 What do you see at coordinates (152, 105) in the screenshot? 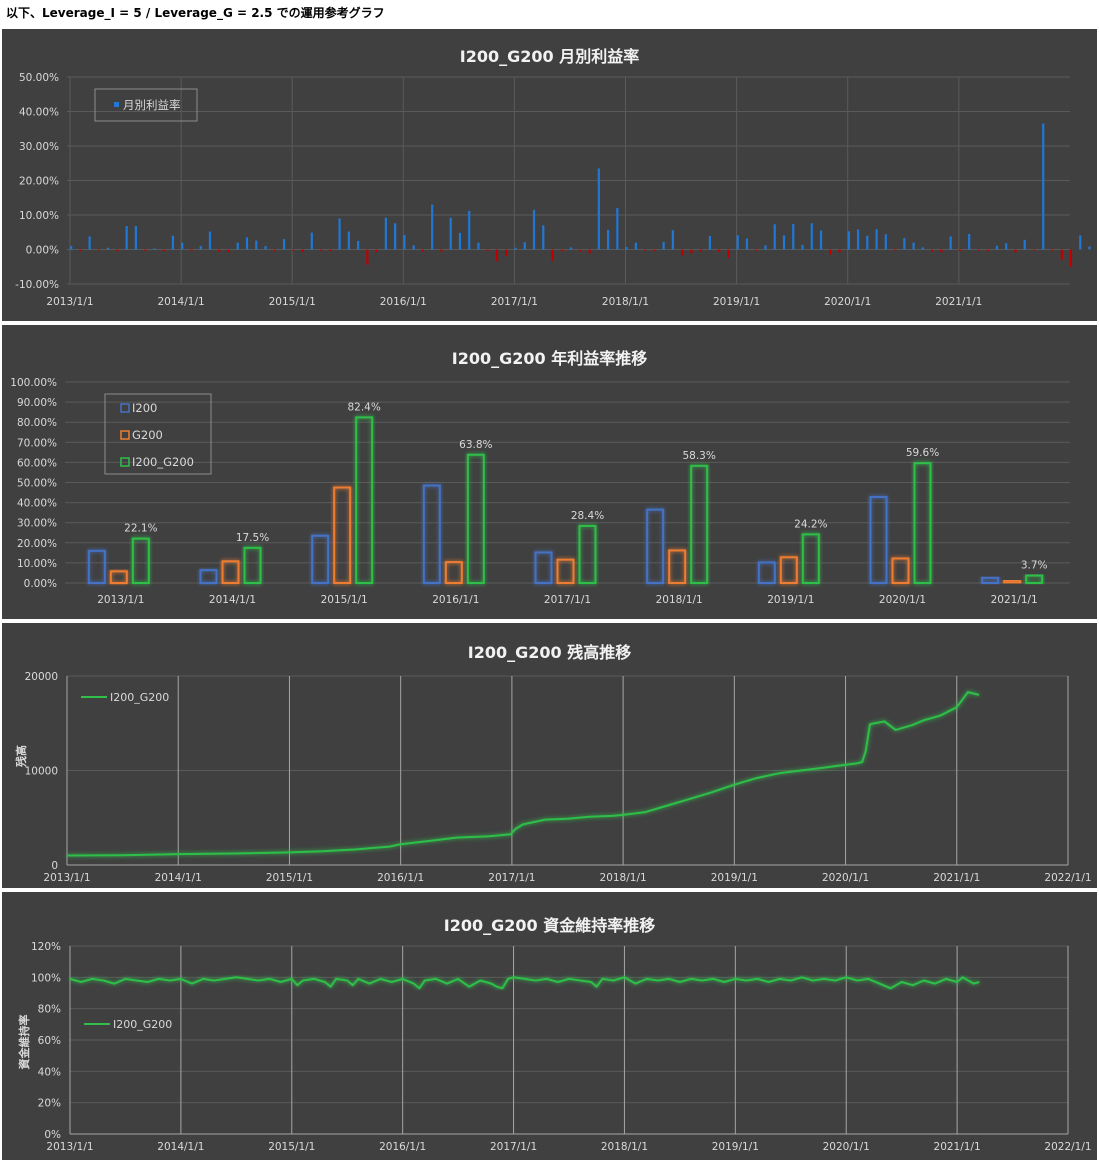
I see `legend-label: 月別利益率` at bounding box center [152, 105].